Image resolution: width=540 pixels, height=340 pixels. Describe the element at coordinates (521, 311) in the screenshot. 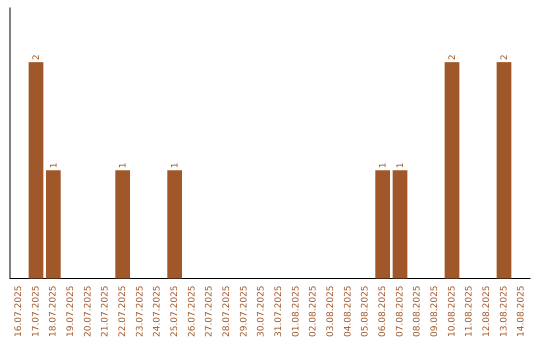

I see `x-tick-label: 14.08.2025` at that location.